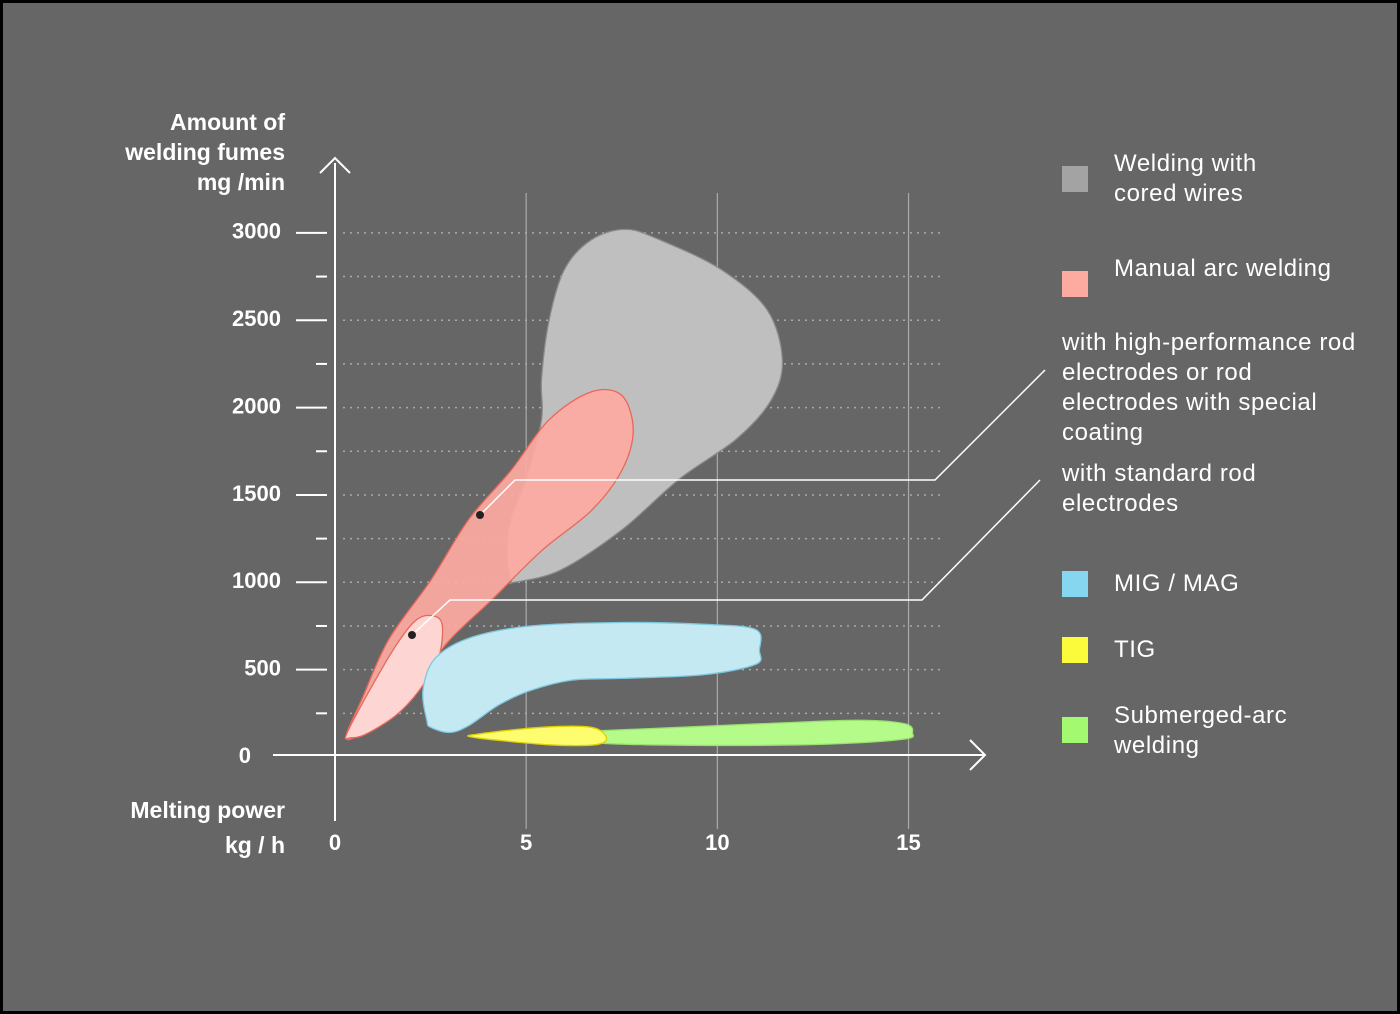 The height and width of the screenshot is (1014, 1400). I want to click on y-axis-title: Amount of welding fumes mg /min, so click(174, 152).